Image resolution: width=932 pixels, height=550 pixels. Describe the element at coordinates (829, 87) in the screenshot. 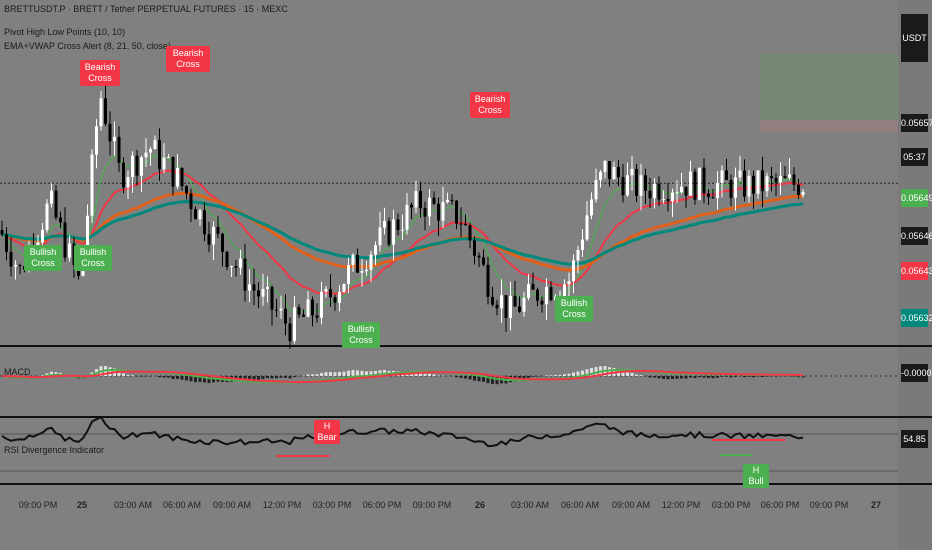

I see `target-zone` at that location.